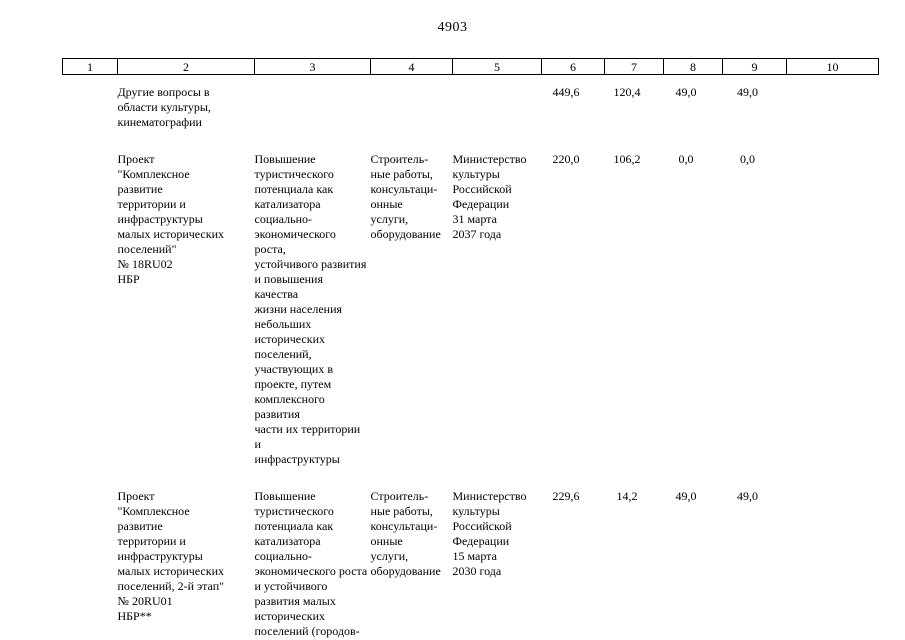 This screenshot has height=640, width=905. I want to click on header-cell-9: 9, so click(754, 66).